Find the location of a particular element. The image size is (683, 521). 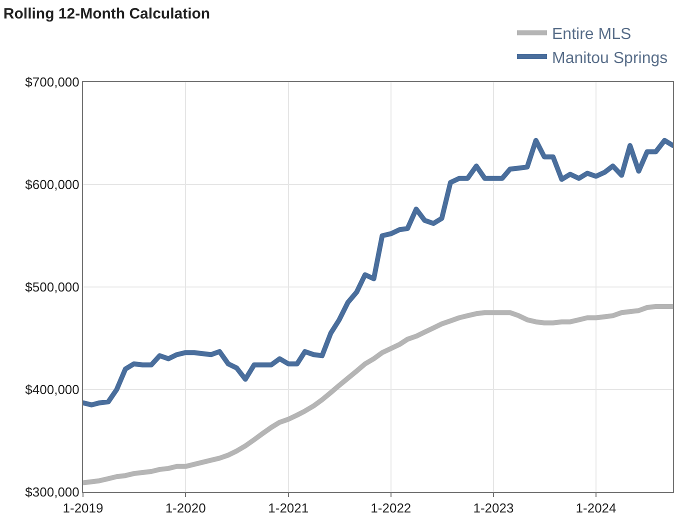

y-tick-label: $300,000 is located at coordinates (52, 492).